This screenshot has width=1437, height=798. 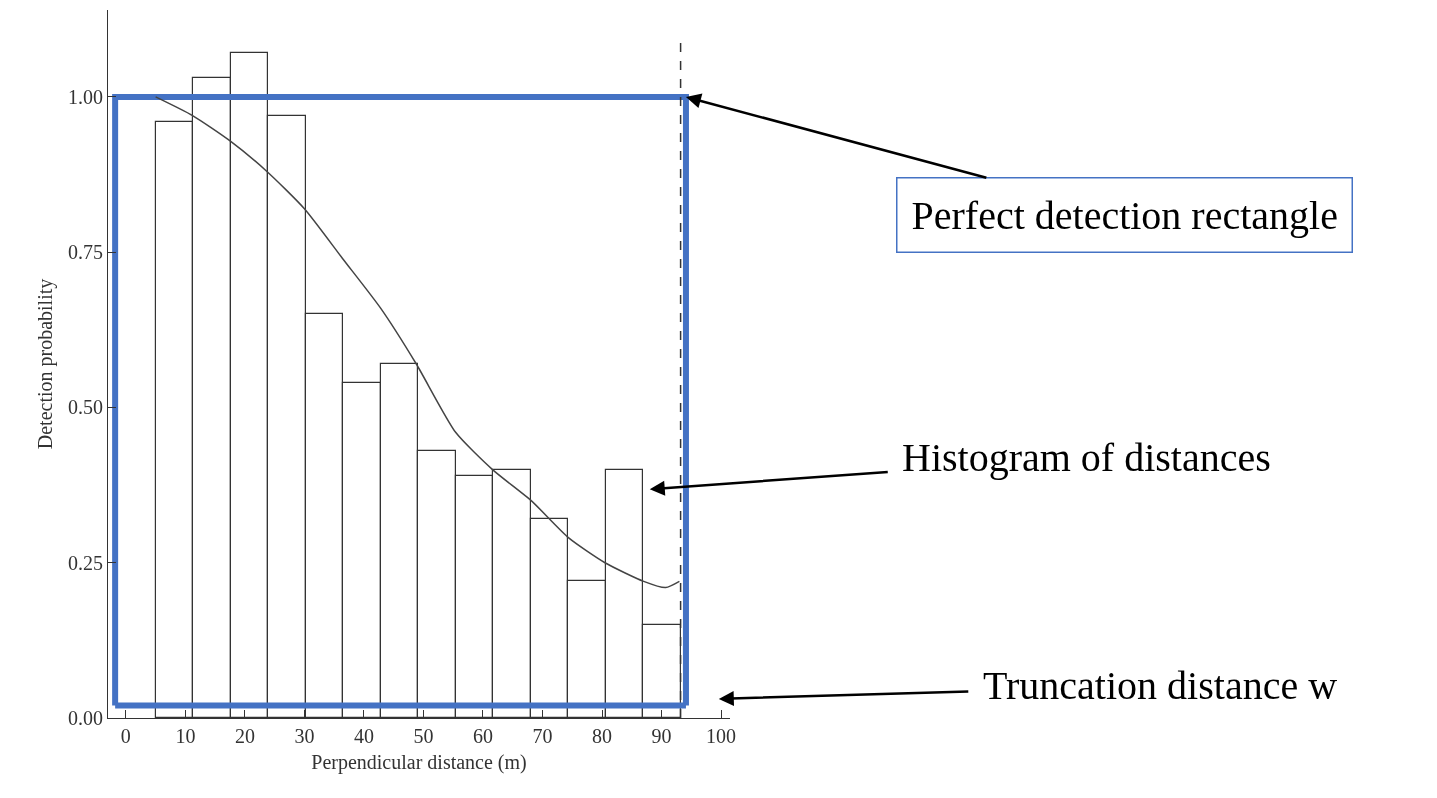 I want to click on y-tick-label: 1.00, so click(x=85, y=96).